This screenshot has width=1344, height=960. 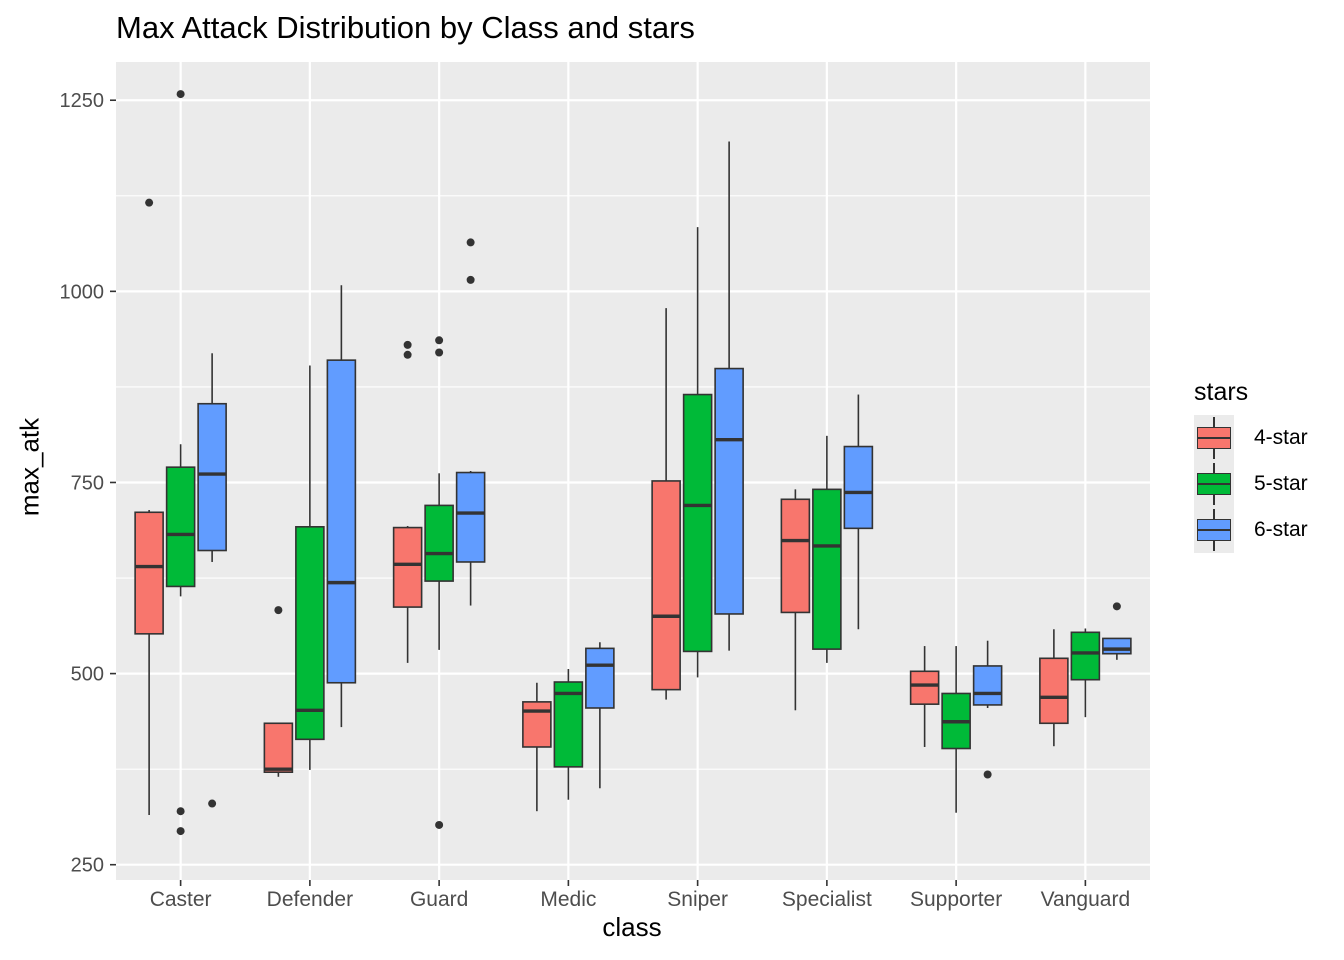 I want to click on box-6-star-Medic, so click(x=600, y=715).